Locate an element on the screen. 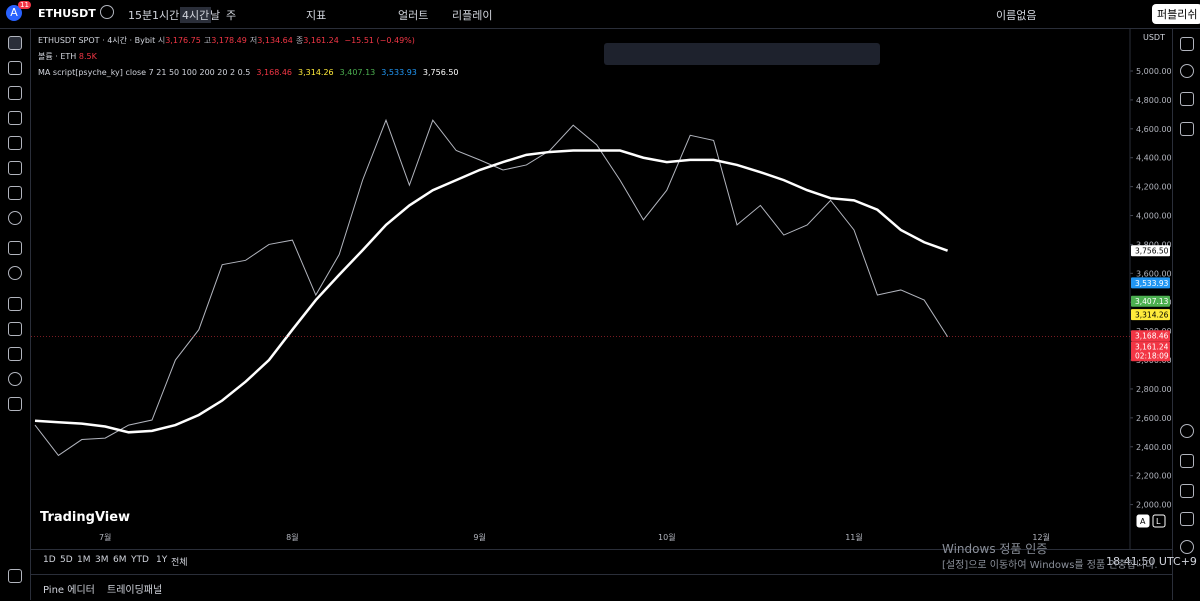 The height and width of the screenshot is (601, 1200). volume-value: 8.5K is located at coordinates (87, 56).